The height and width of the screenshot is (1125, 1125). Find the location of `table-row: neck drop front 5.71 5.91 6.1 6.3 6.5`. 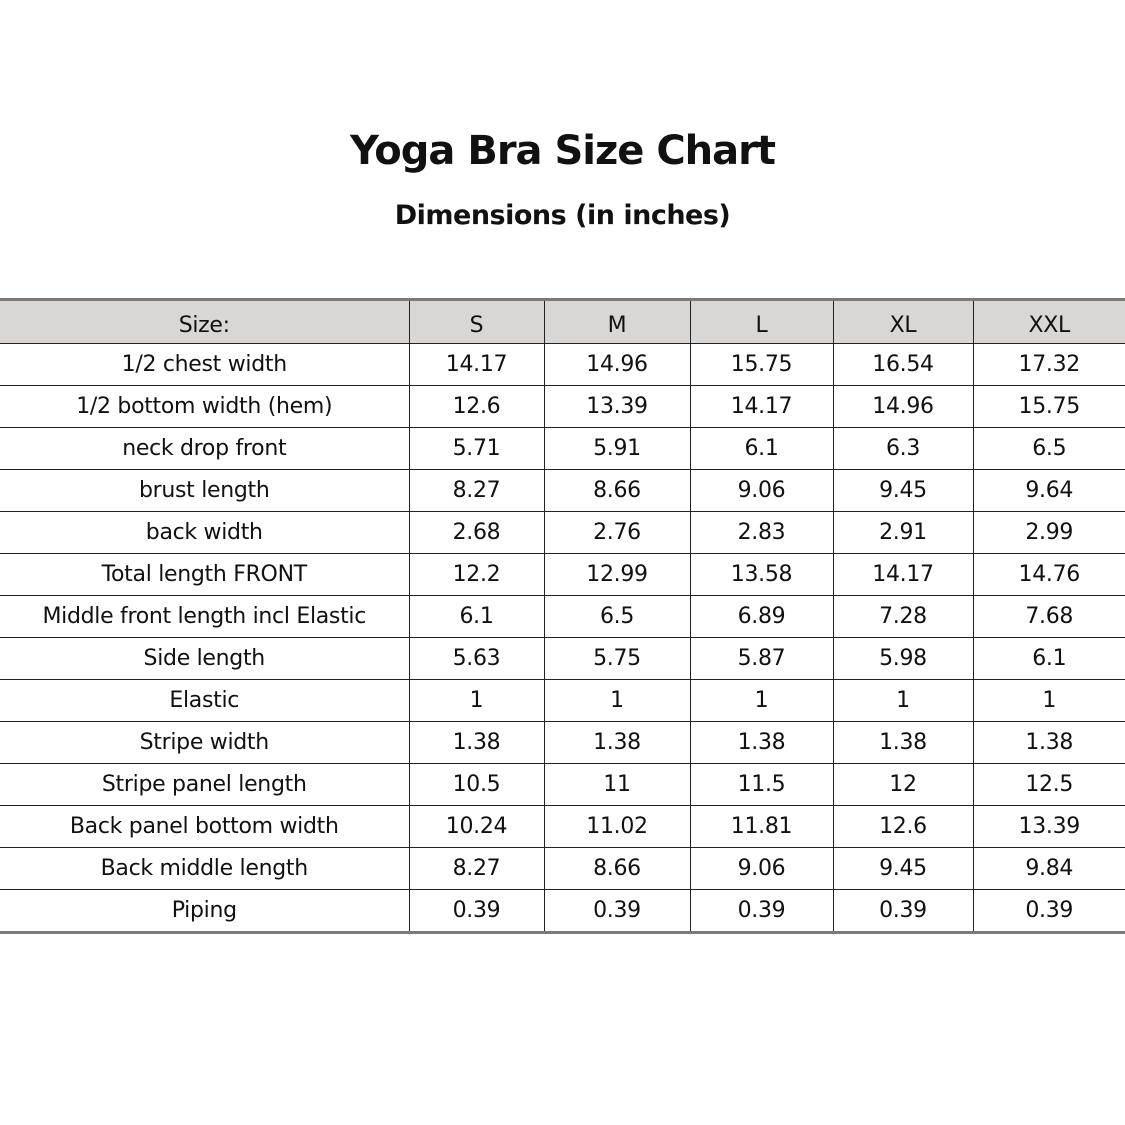

table-row: neck drop front 5.71 5.91 6.1 6.3 6.5 is located at coordinates (562, 448).